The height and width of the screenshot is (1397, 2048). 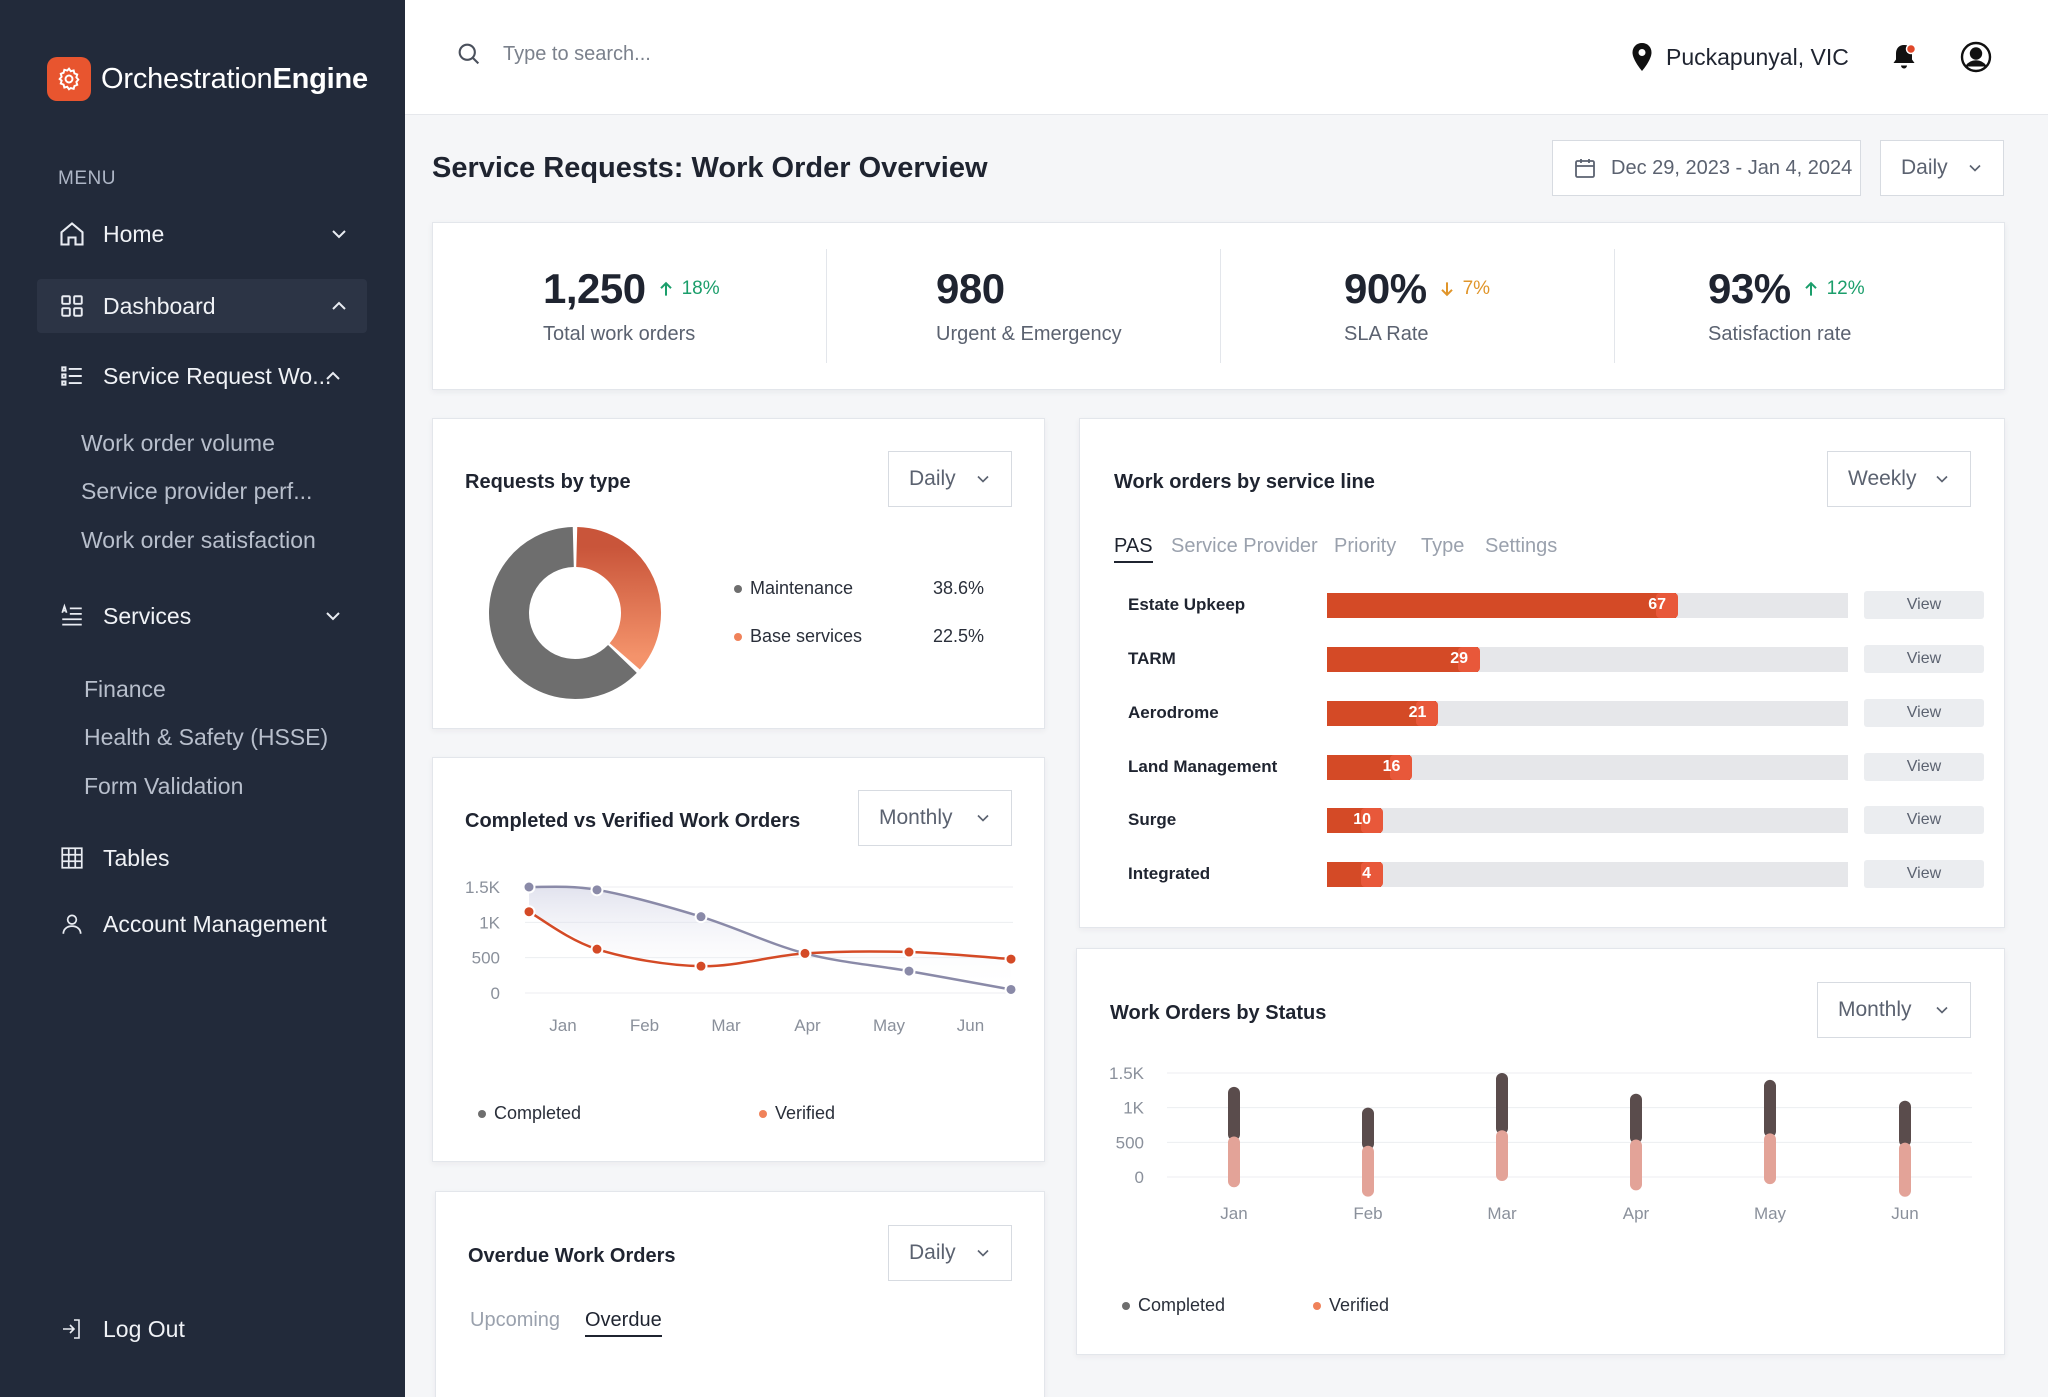 What do you see at coordinates (515, 1320) in the screenshot?
I see `tab-upcoming: Upcoming` at bounding box center [515, 1320].